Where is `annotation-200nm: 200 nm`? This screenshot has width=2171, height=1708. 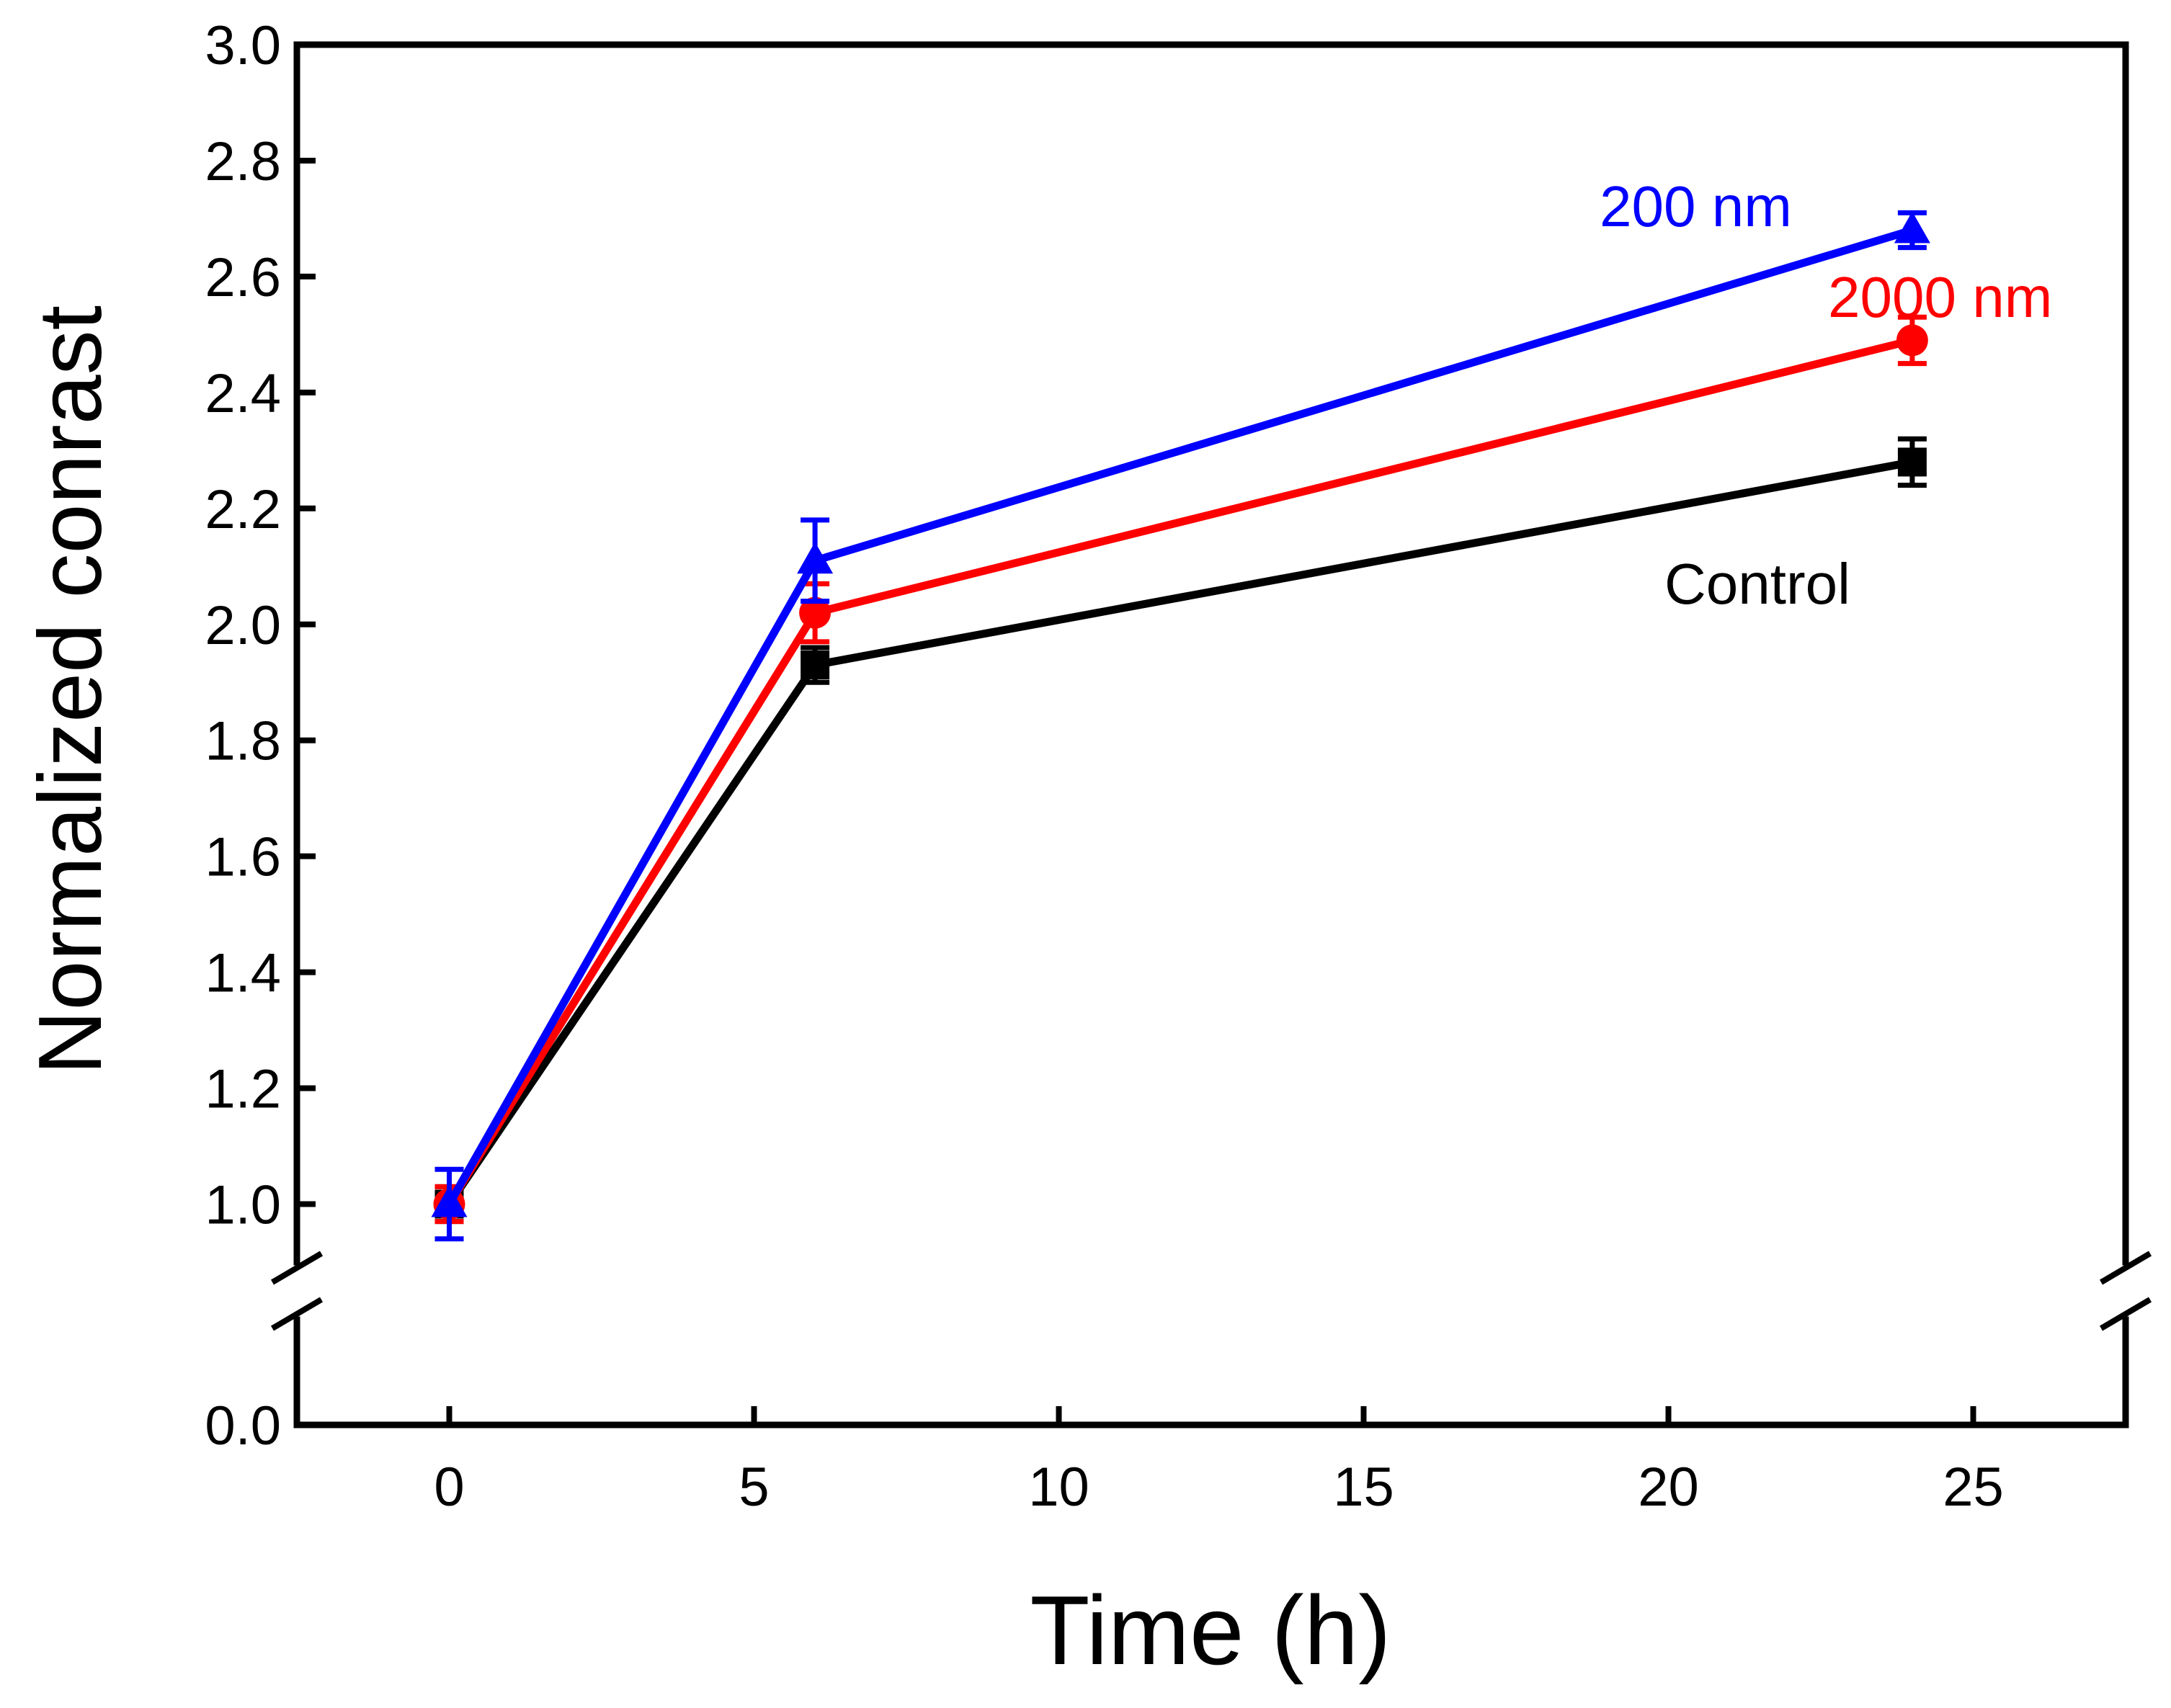
annotation-200nm: 200 nm is located at coordinates (1696, 206).